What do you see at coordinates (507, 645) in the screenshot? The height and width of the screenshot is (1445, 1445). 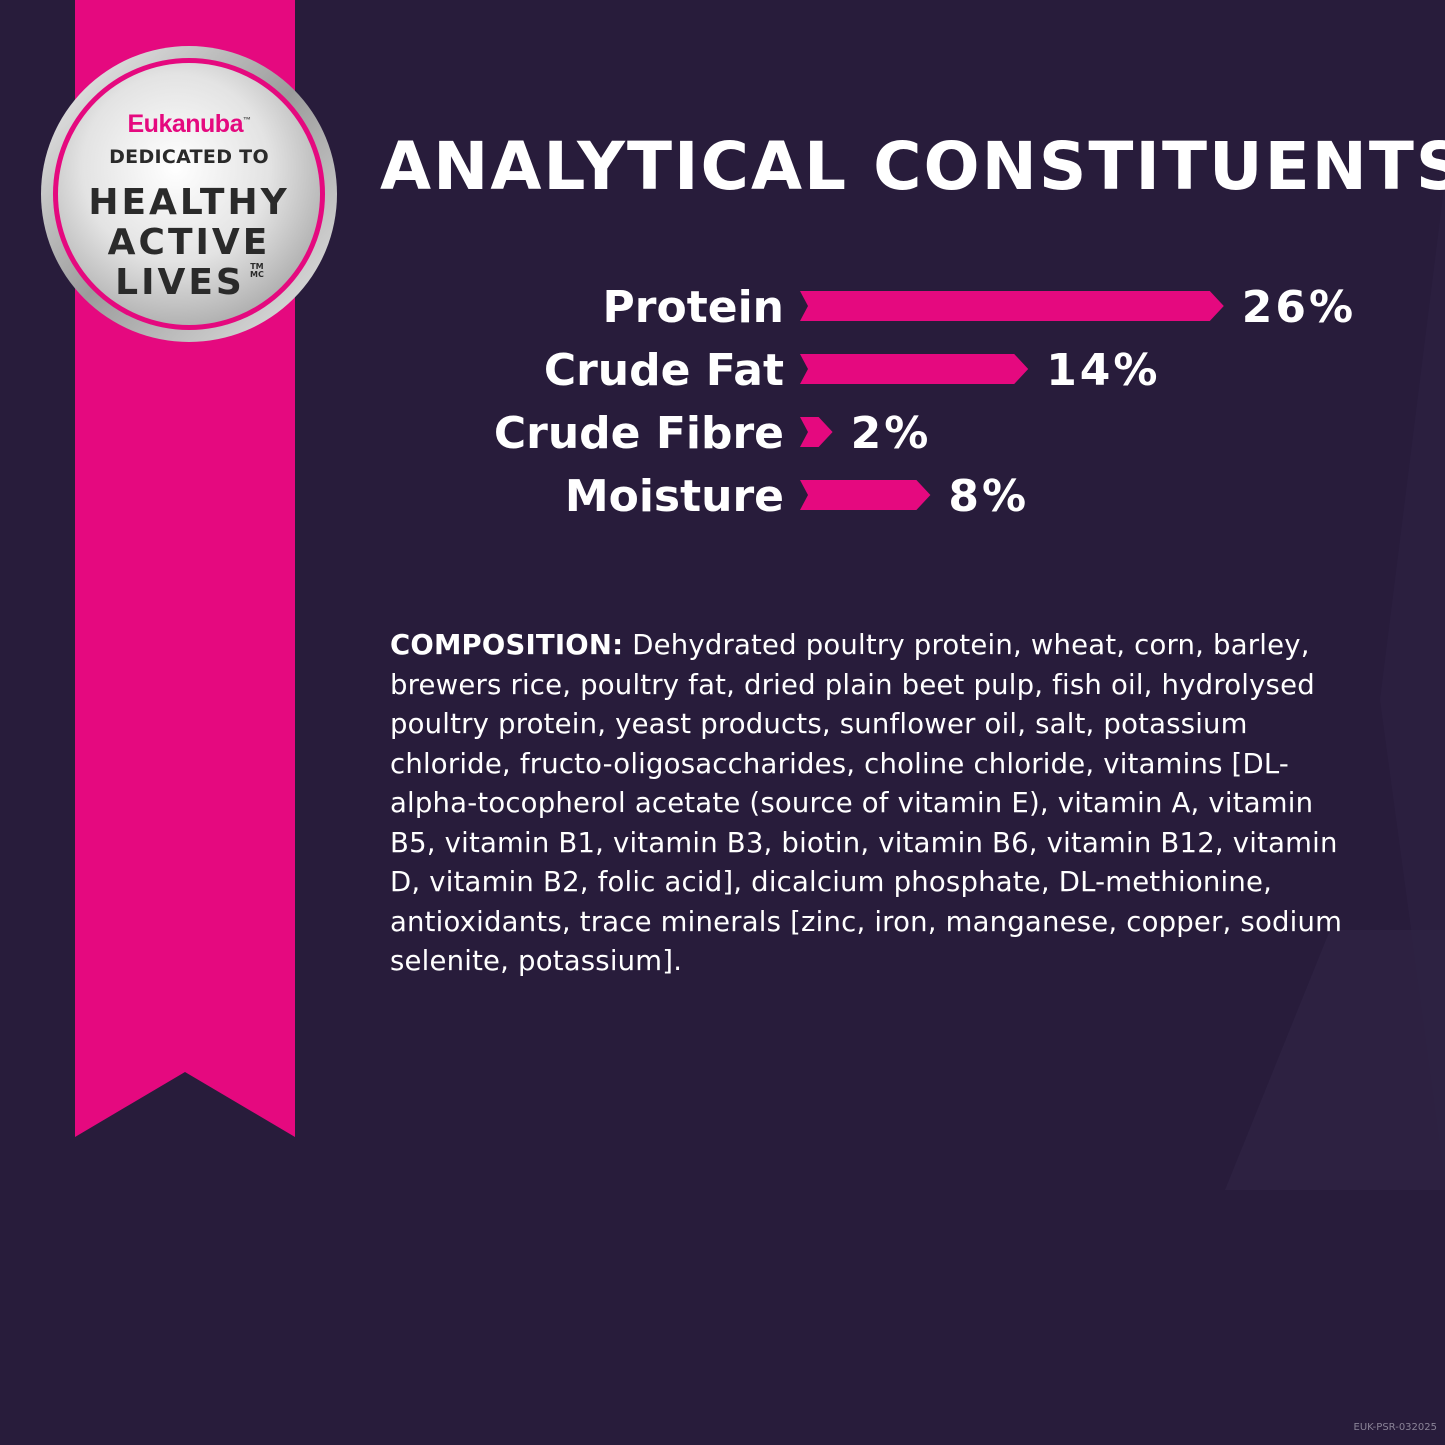 I see `composition-label: COMPOSITION:` at bounding box center [507, 645].